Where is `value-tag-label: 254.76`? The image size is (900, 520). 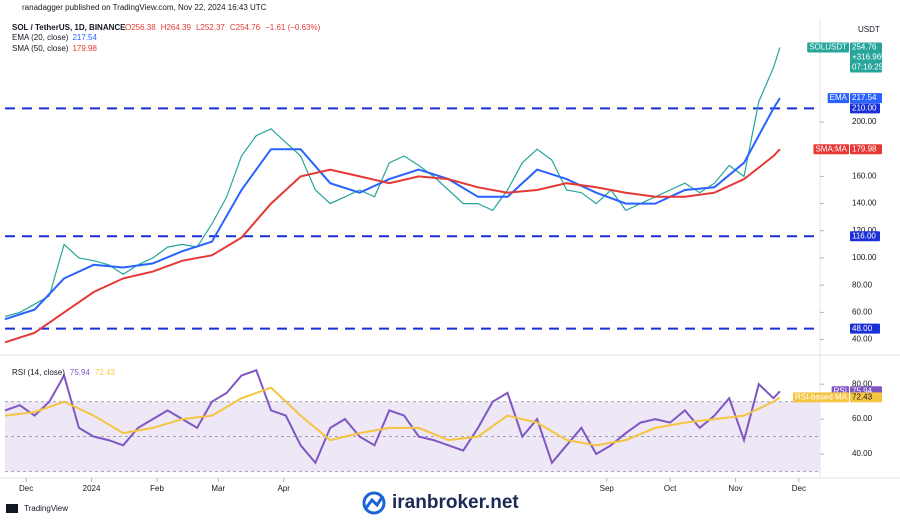 value-tag-label: 254.76 is located at coordinates (864, 47).